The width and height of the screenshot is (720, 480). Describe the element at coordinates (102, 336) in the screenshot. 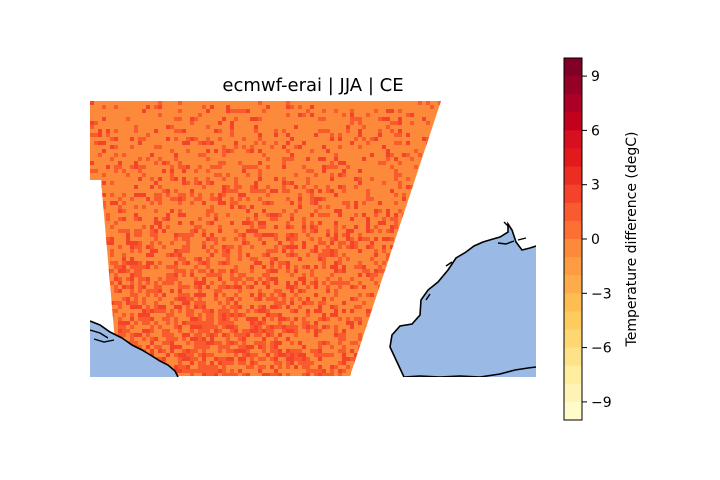

I see `coastline-left-inlet` at that location.